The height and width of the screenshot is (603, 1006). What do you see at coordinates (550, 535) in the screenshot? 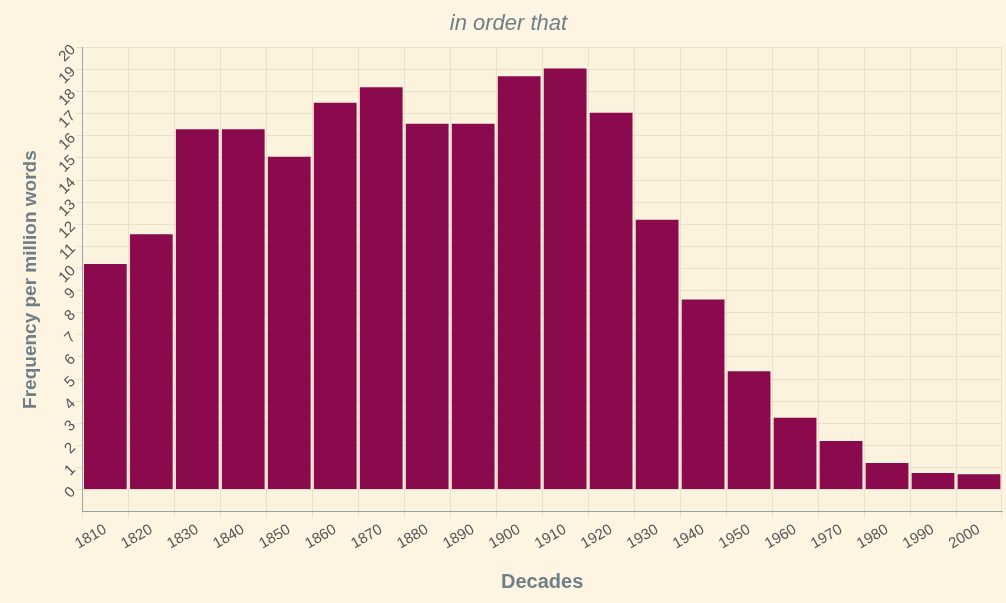
I see `x-tick-label: 1910` at bounding box center [550, 535].